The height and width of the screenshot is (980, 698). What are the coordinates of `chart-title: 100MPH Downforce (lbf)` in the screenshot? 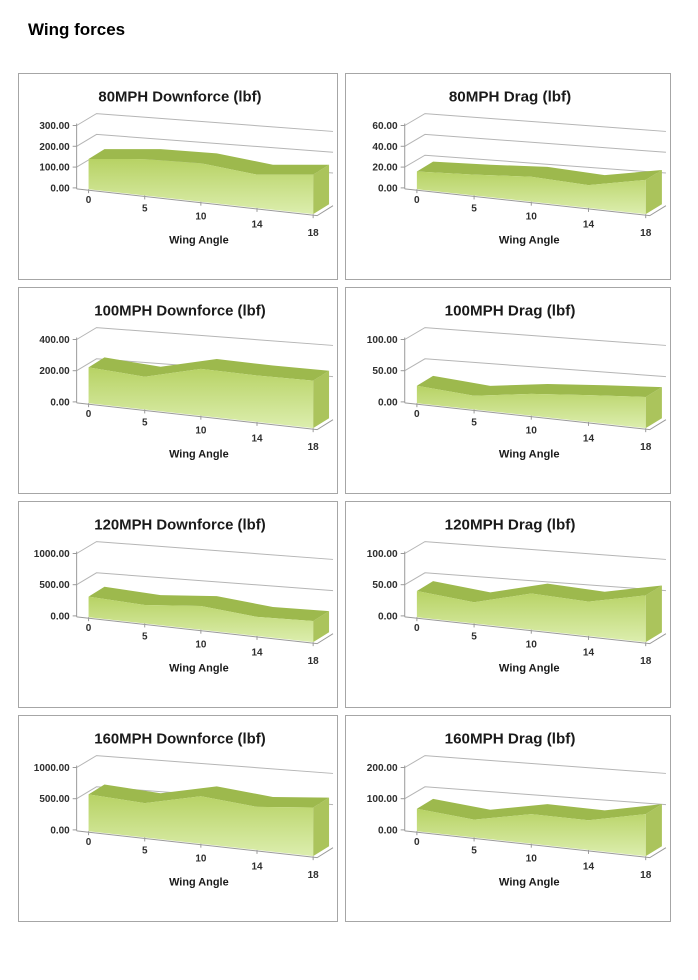 It's located at (179, 312).